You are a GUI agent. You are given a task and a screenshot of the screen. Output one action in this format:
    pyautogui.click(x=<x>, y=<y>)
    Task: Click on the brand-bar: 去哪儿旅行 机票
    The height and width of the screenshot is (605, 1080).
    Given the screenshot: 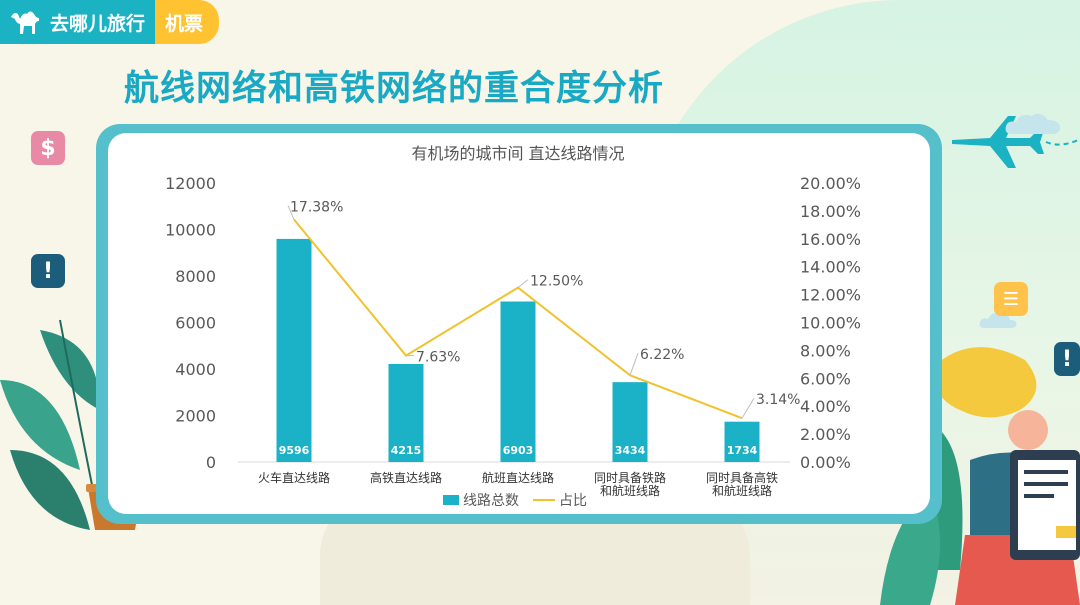 What is the action you would take?
    pyautogui.click(x=110, y=22)
    